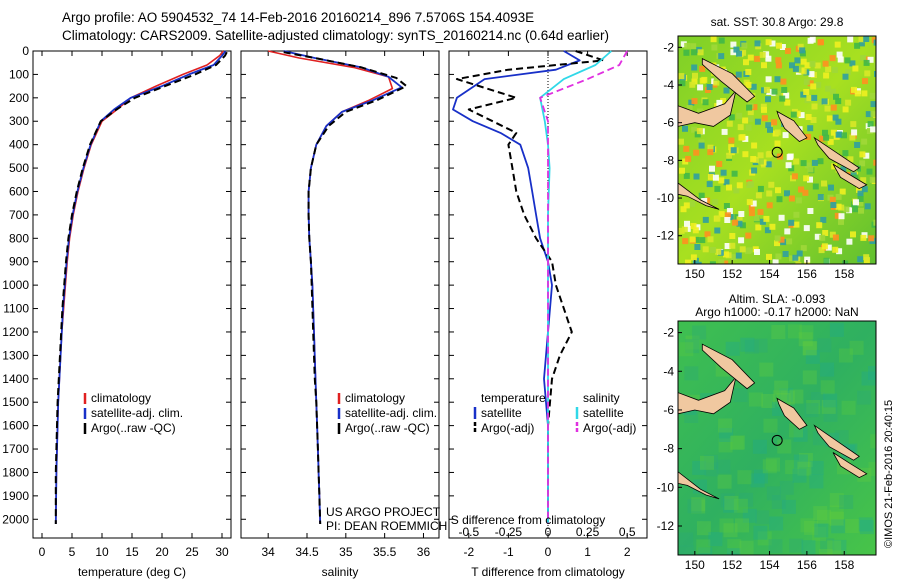 This screenshot has width=900, height=580. Describe the element at coordinates (587, 552) in the screenshot. I see `x-tick-label: 1` at that location.